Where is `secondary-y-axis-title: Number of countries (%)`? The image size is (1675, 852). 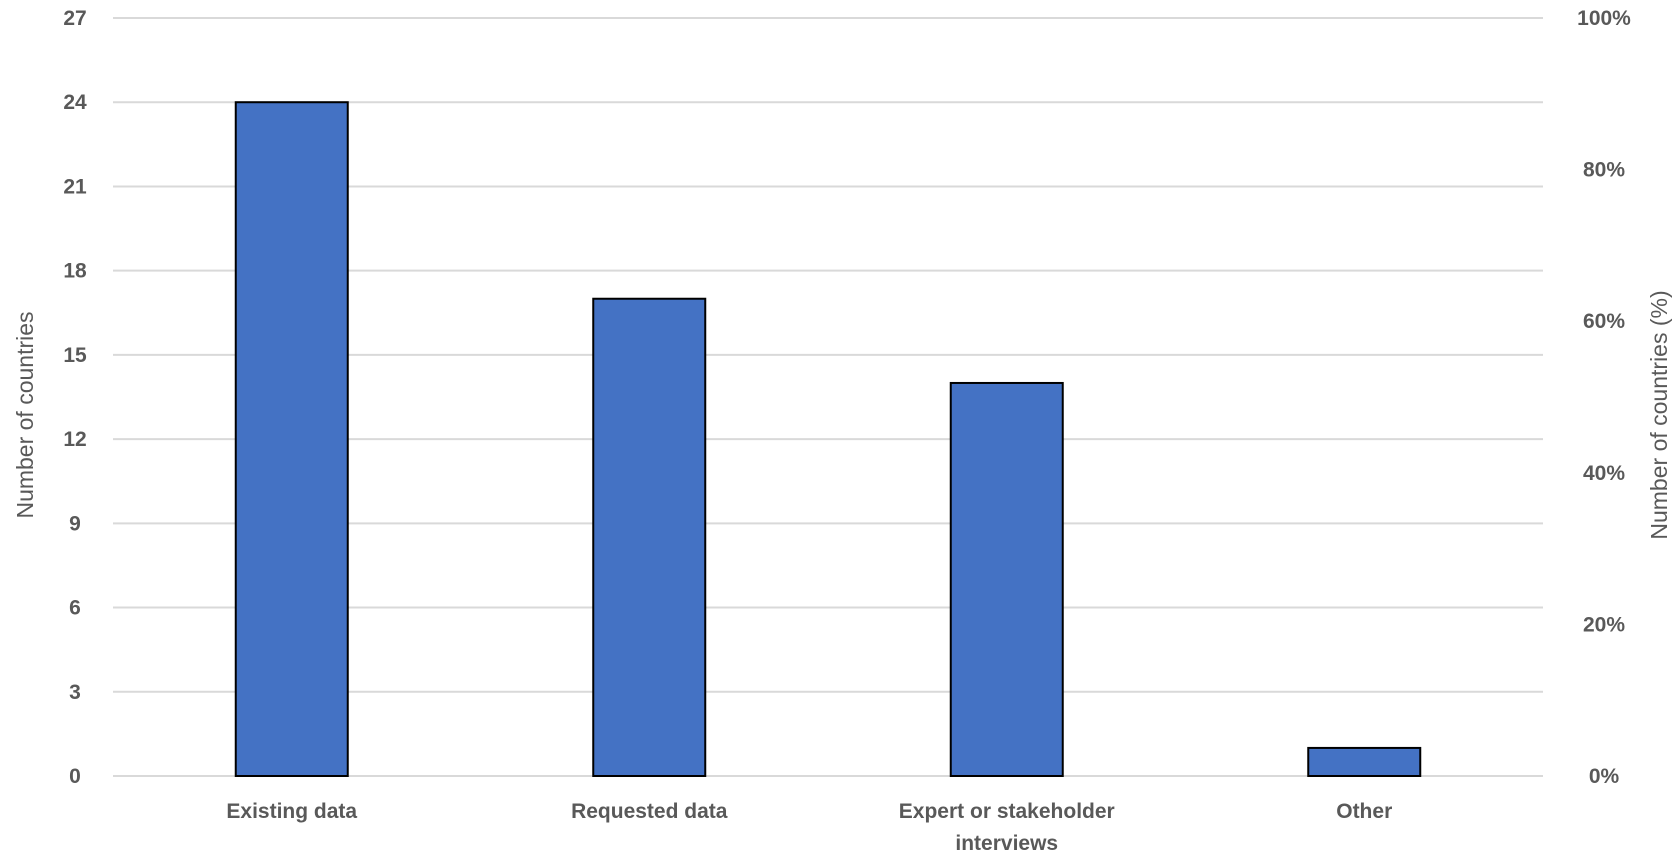 secondary-y-axis-title: Number of countries (%) is located at coordinates (1659, 414).